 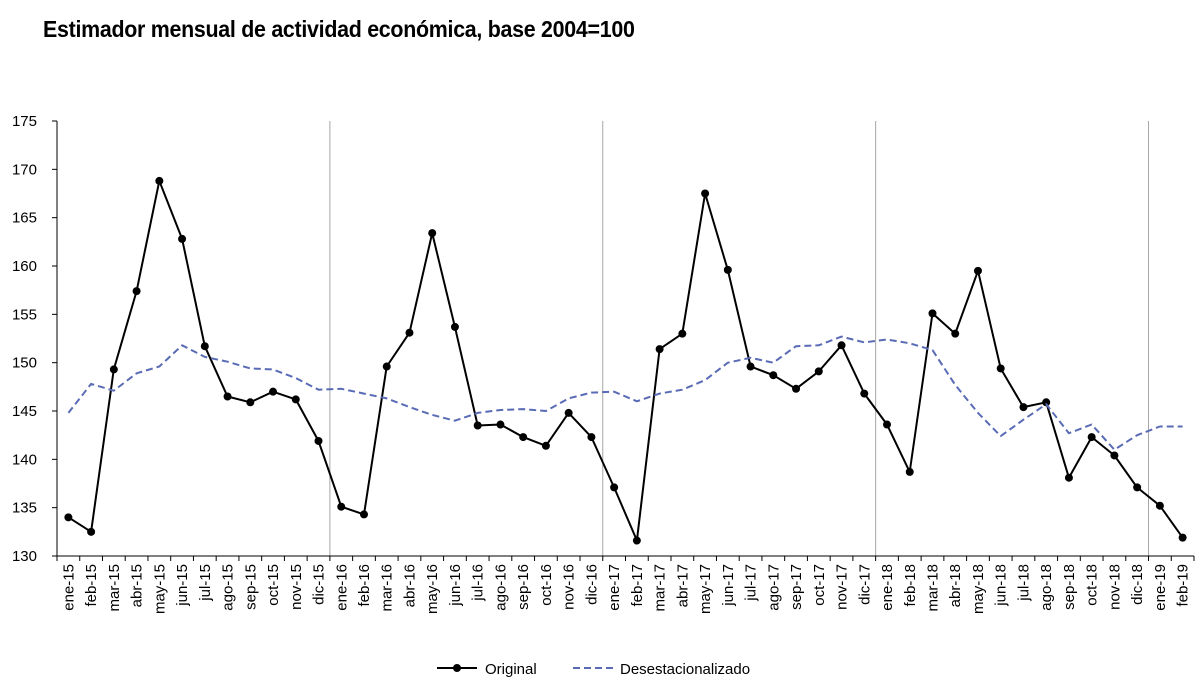 What do you see at coordinates (1183, 585) in the screenshot?
I see `x-tick-label: feb-19` at bounding box center [1183, 585].